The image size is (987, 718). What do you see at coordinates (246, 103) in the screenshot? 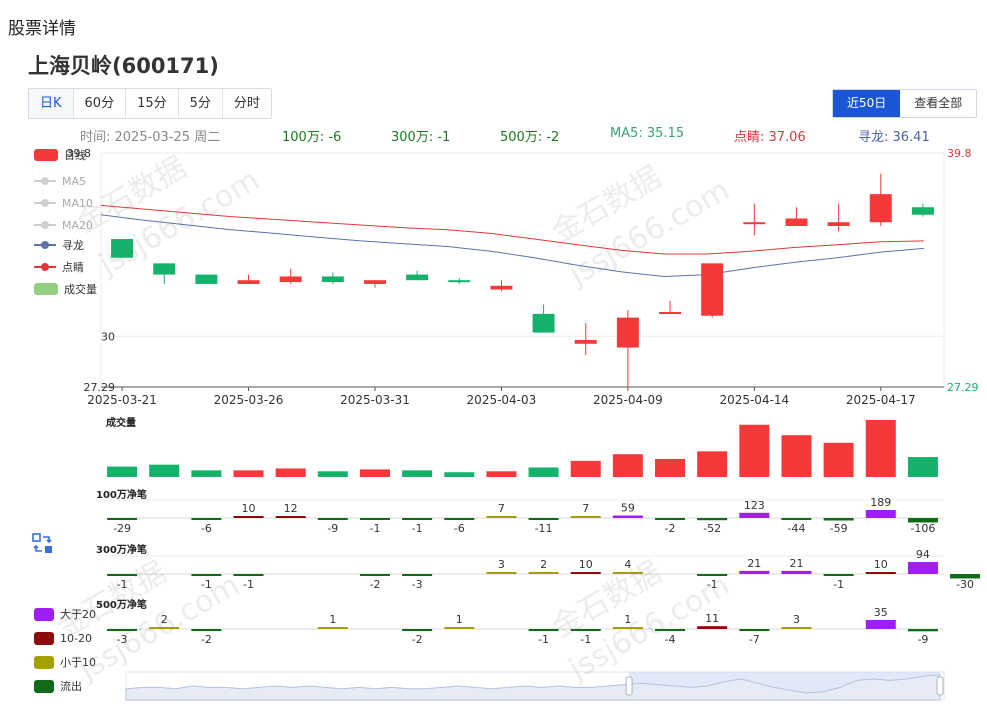
I see `tab-intraday: 分时` at bounding box center [246, 103].